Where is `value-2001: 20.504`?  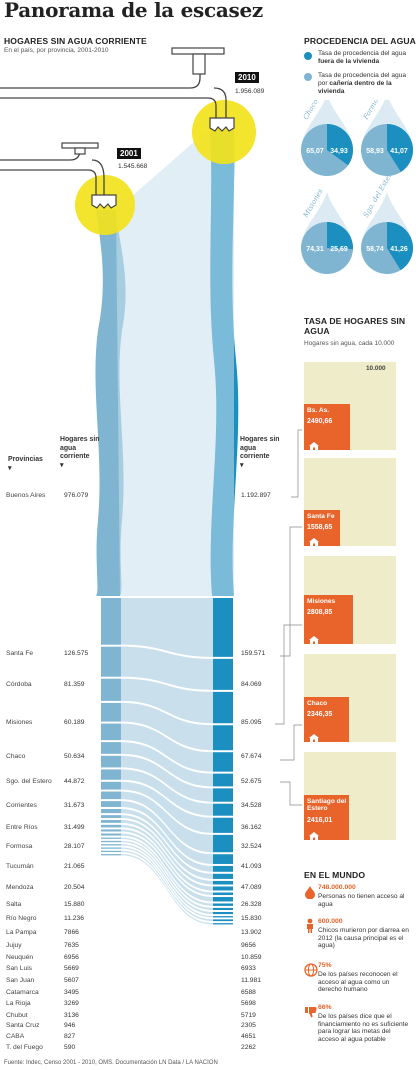
value-2001: 20.504 is located at coordinates (74, 887).